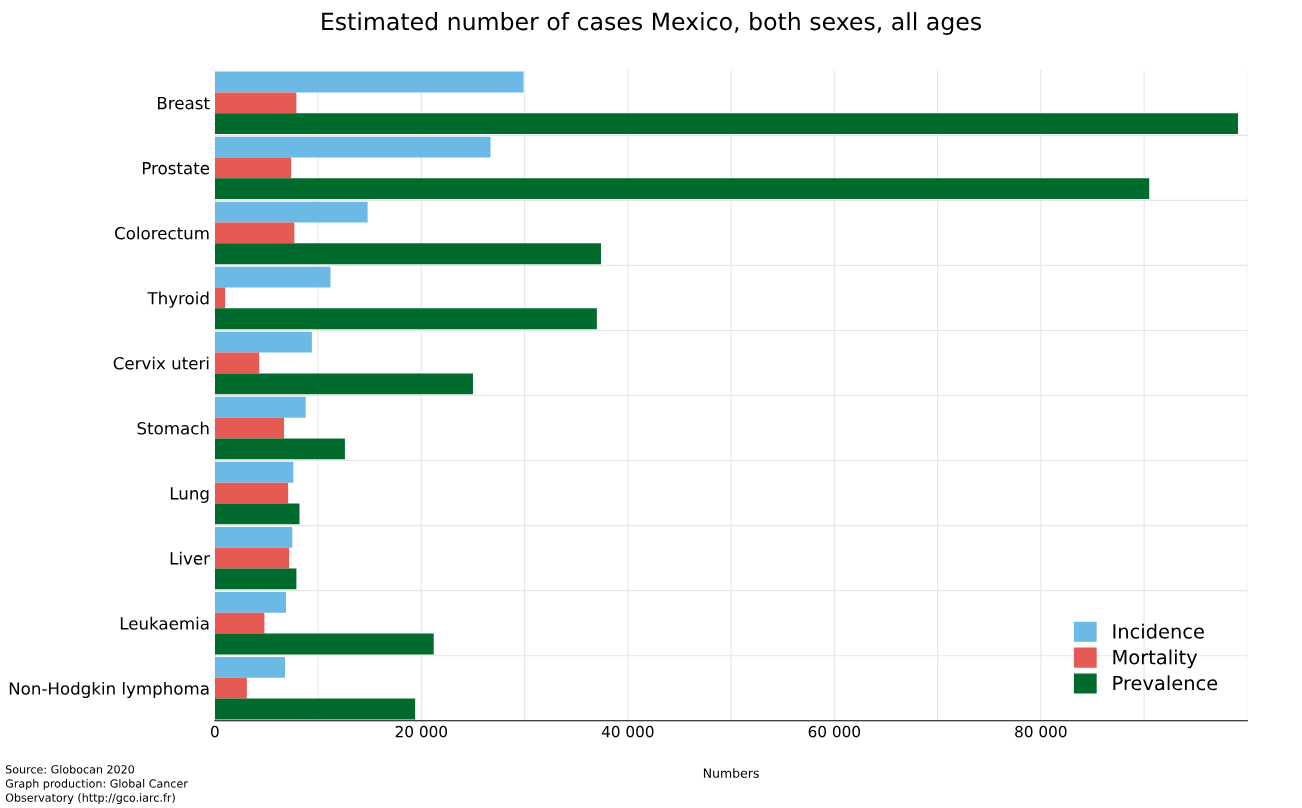  I want to click on x-tick-label: 0, so click(214, 731).